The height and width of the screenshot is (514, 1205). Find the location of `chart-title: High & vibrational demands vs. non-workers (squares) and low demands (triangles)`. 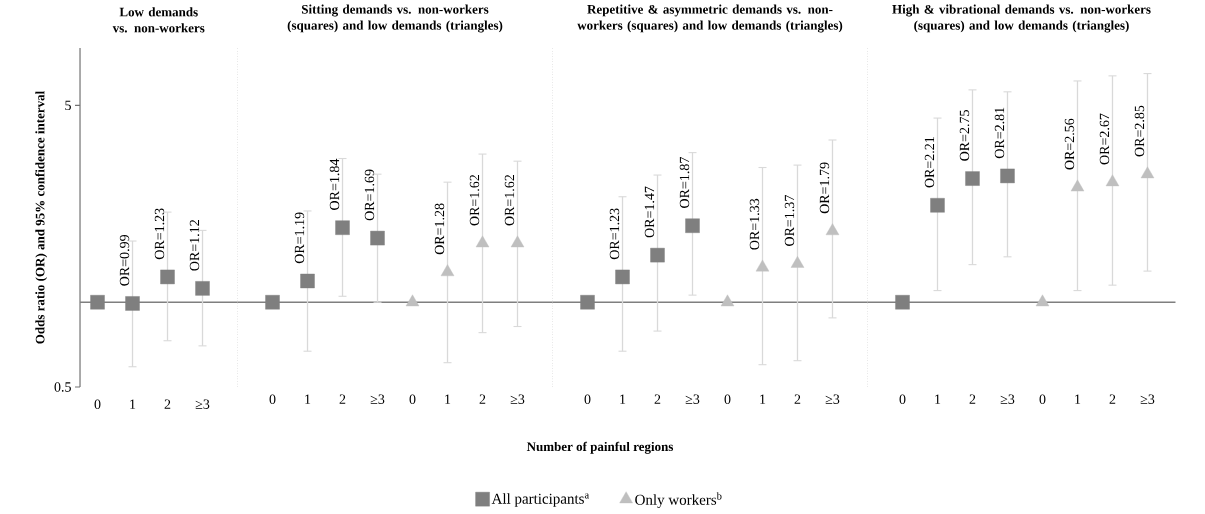

chart-title: High & vibrational demands vs. non-workers (squares) and low demands (triangles) is located at coordinates (1021, 18).